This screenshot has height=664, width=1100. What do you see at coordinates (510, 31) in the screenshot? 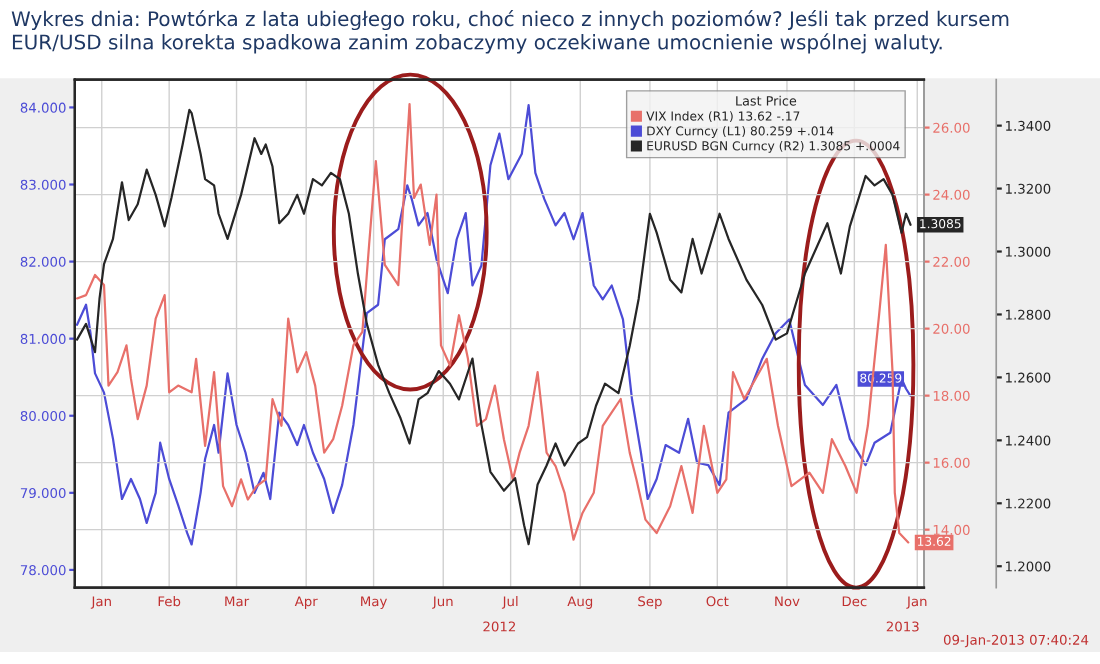
I see `chart-title: Wykres dnia: Powtórka z lata ubiegłego roku, choć nieco z innych poziomów? Jeśli tak przed kursem EUR/USD silna korekta spadkowa zanim zobaczymy oczekiwane umocnienie wspólnej waluty.` at bounding box center [510, 31].